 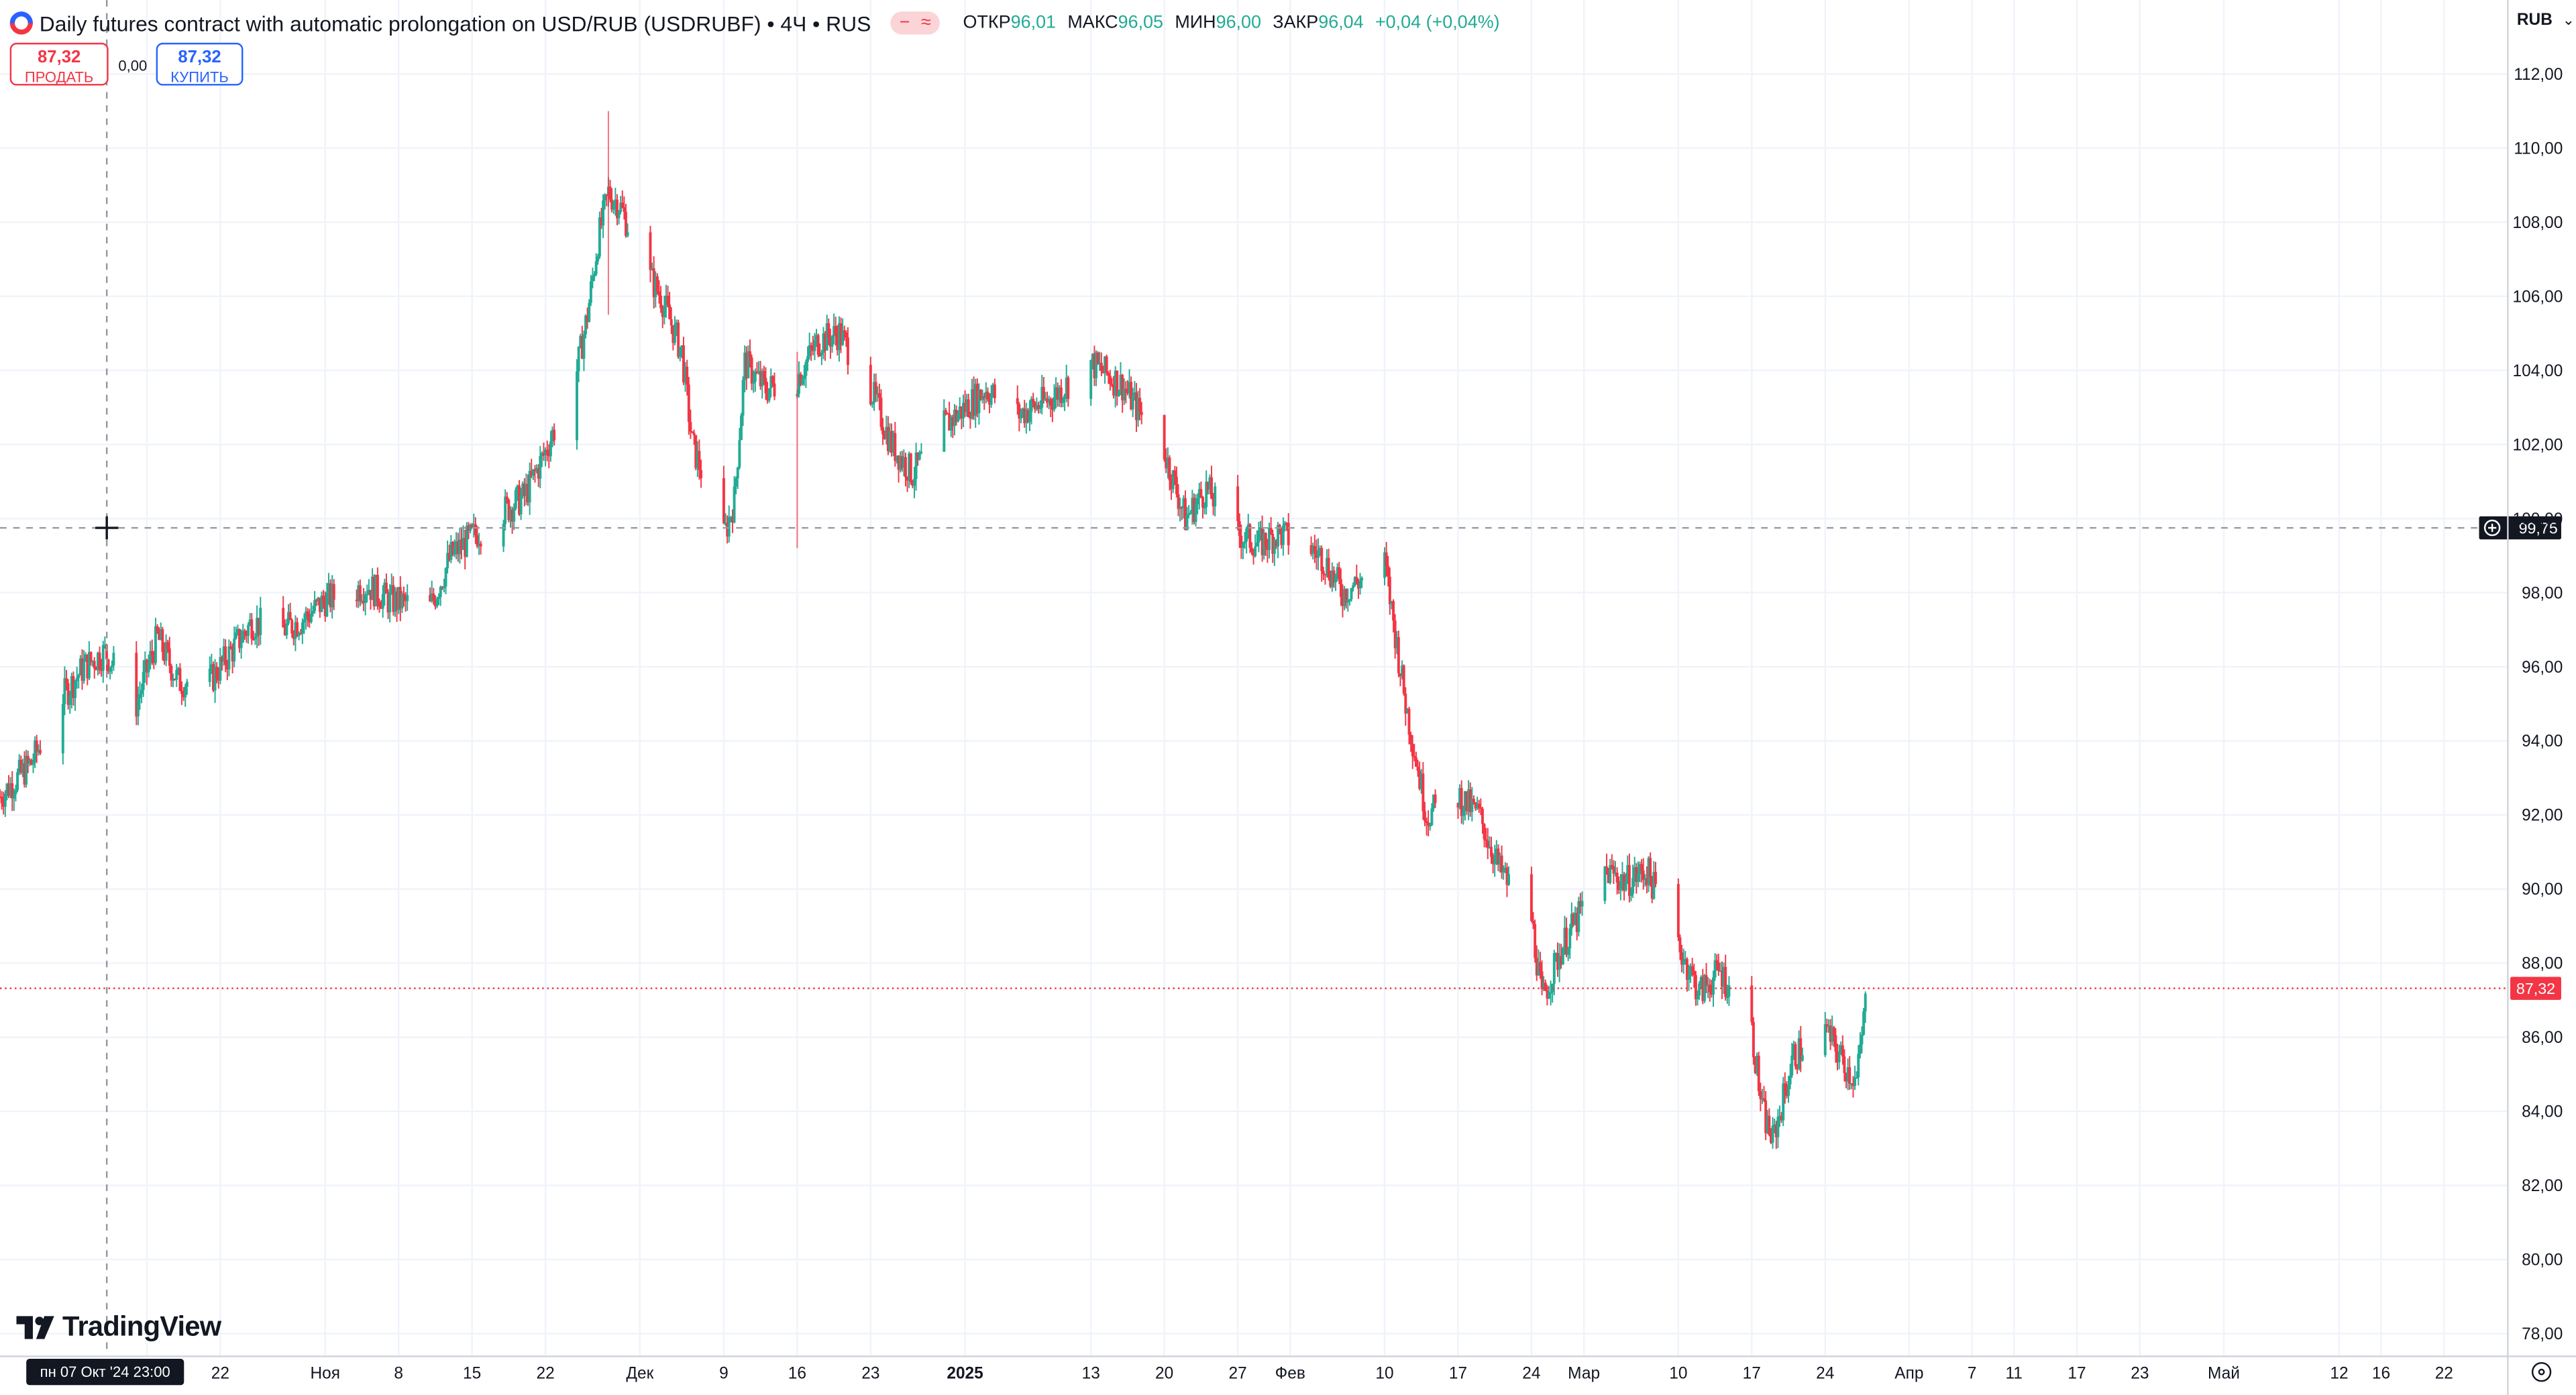 What do you see at coordinates (2538, 75) in the screenshot?
I see `price-tick-label: 112,00` at bounding box center [2538, 75].